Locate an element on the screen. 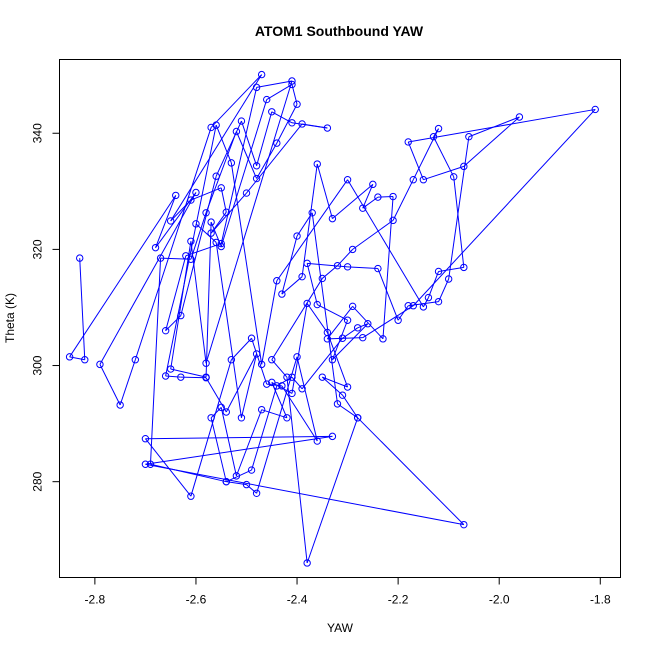 The height and width of the screenshot is (650, 650). x-tick-label: -2.2 is located at coordinates (398, 600).